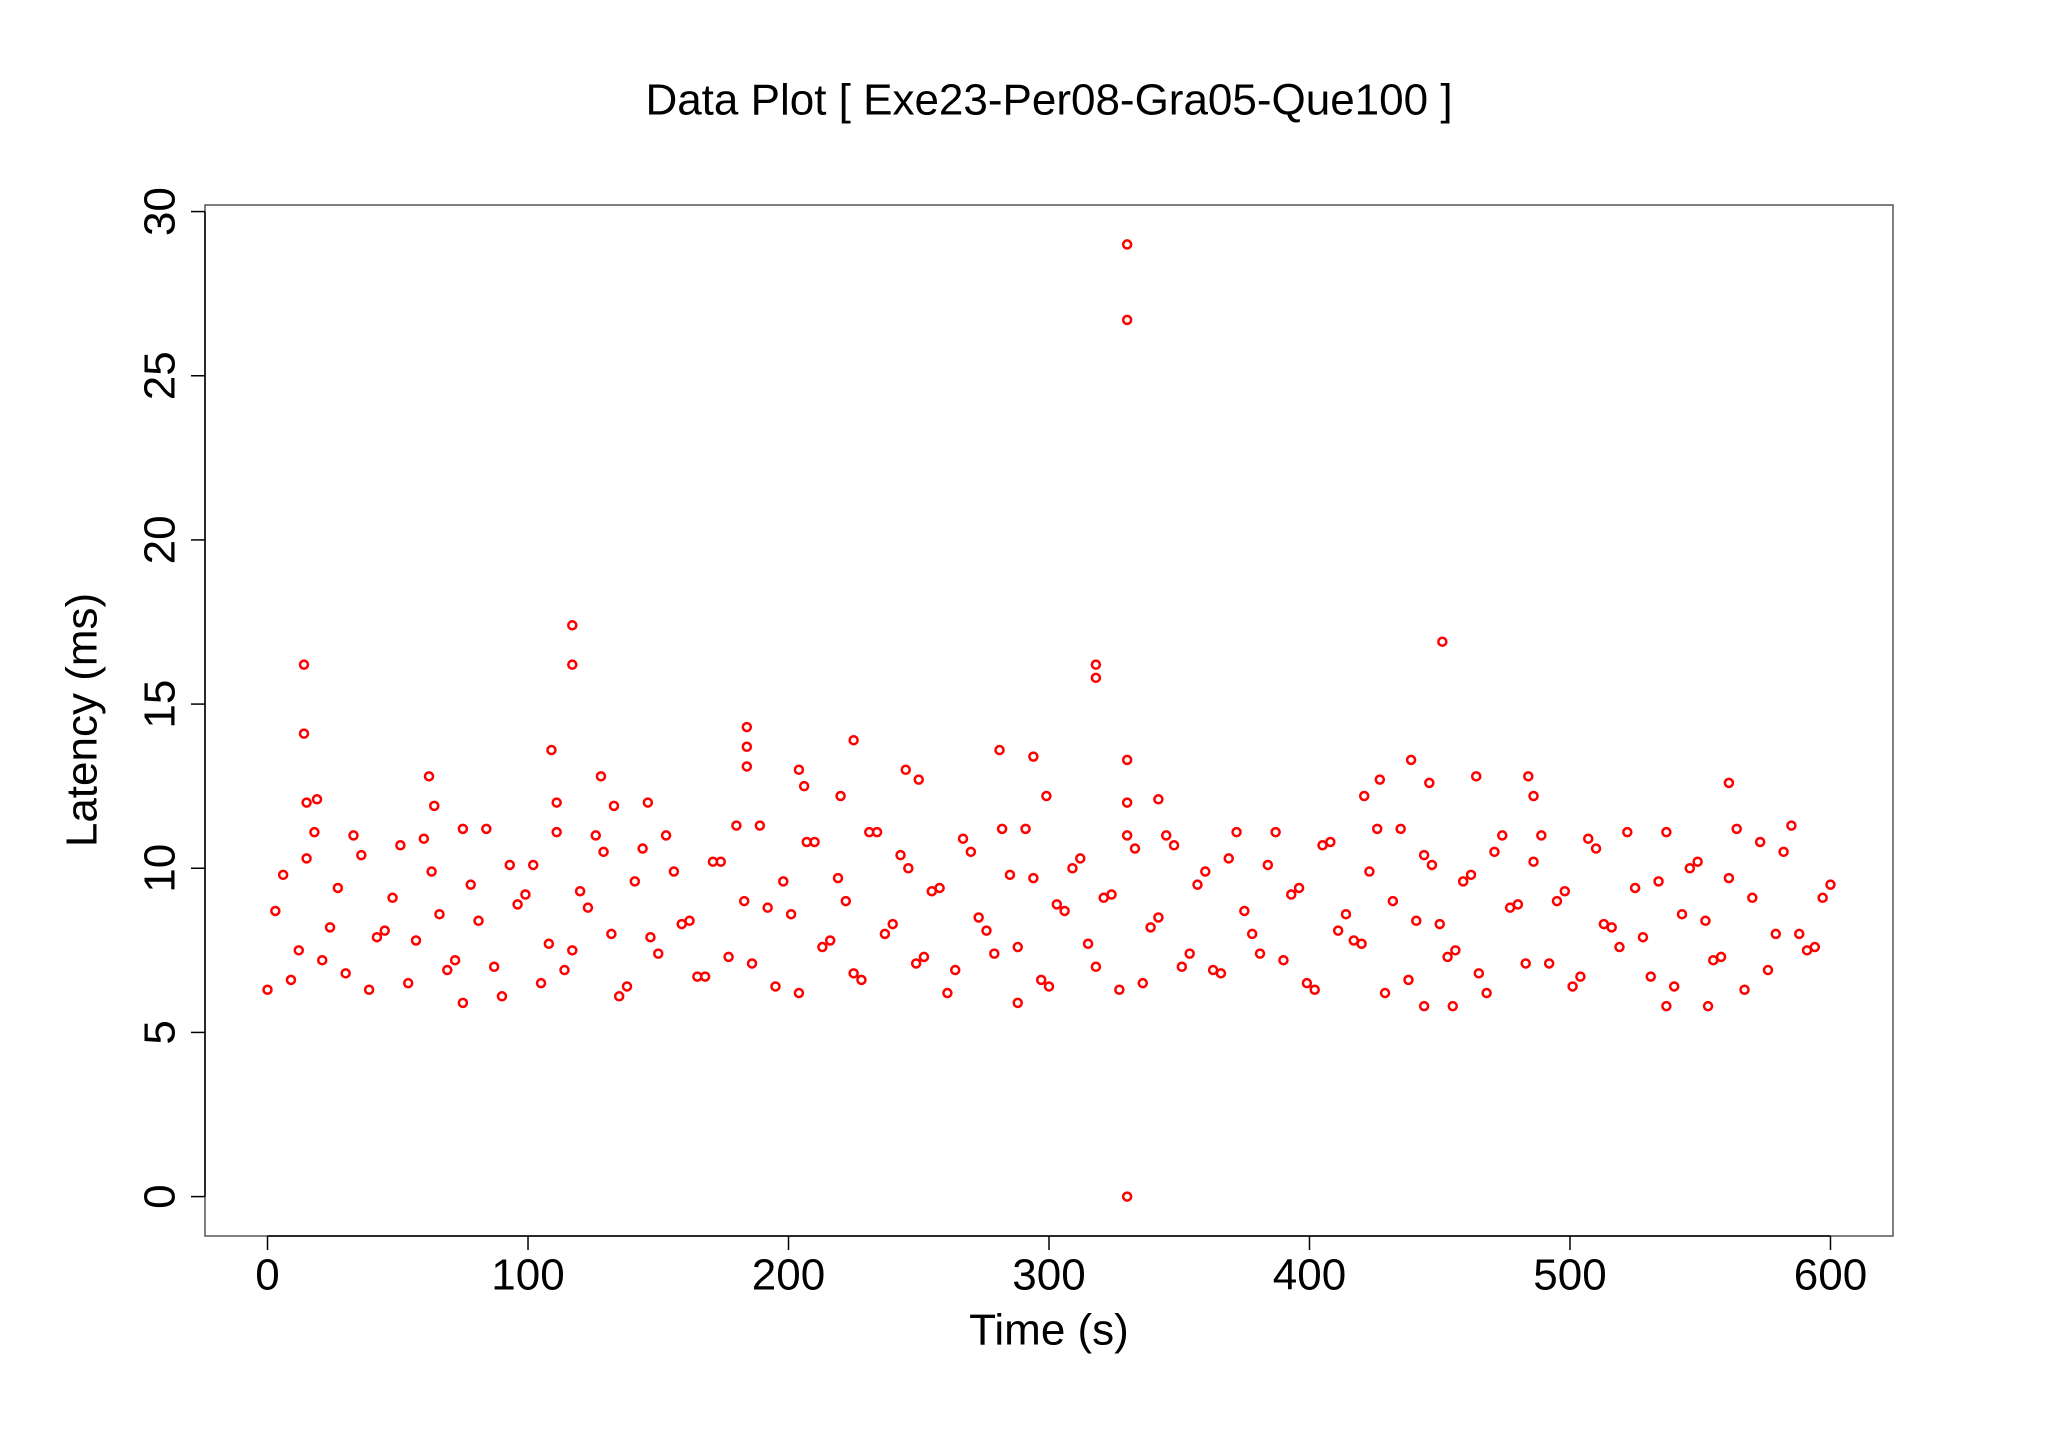 The width and height of the screenshot is (2048, 1440). Describe the element at coordinates (160, 375) in the screenshot. I see `y-tick-label: 25` at that location.